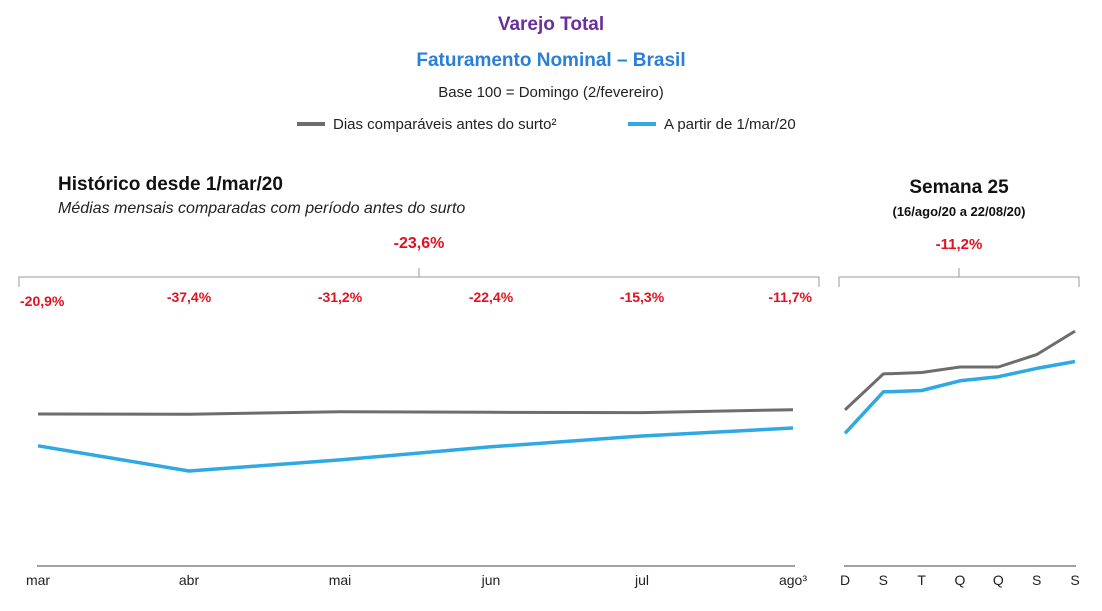  I want to click on historic-x-tick-0: mar, so click(38, 580).